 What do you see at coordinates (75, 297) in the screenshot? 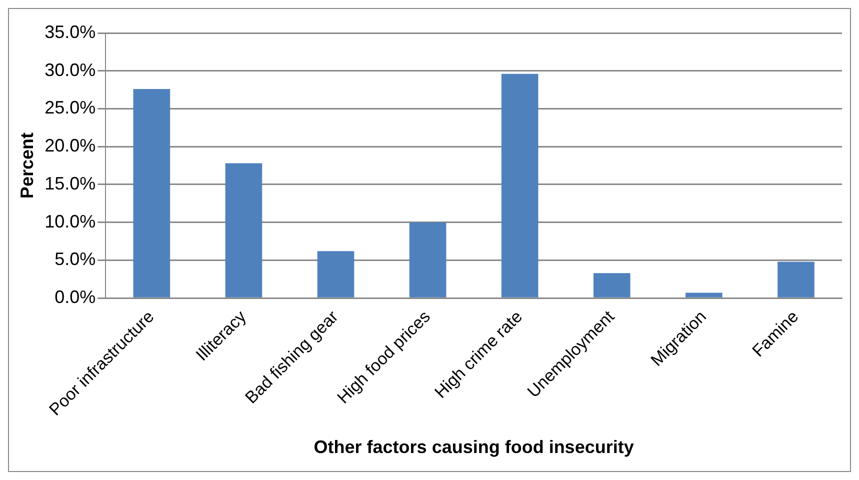
I see `y-tick-label: 0.0%` at bounding box center [75, 297].